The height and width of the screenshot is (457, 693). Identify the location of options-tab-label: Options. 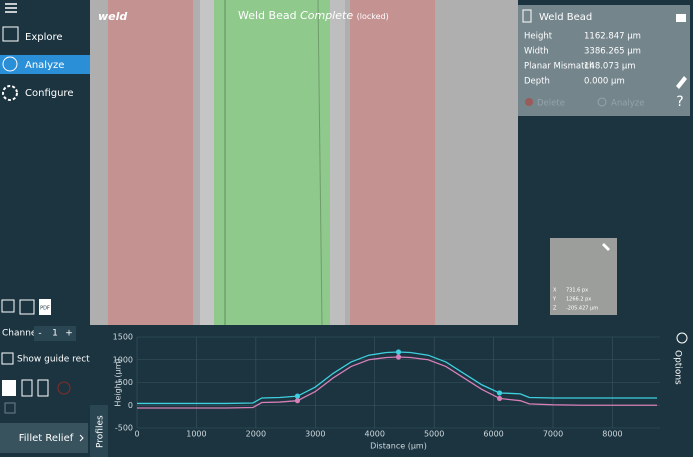
(678, 367).